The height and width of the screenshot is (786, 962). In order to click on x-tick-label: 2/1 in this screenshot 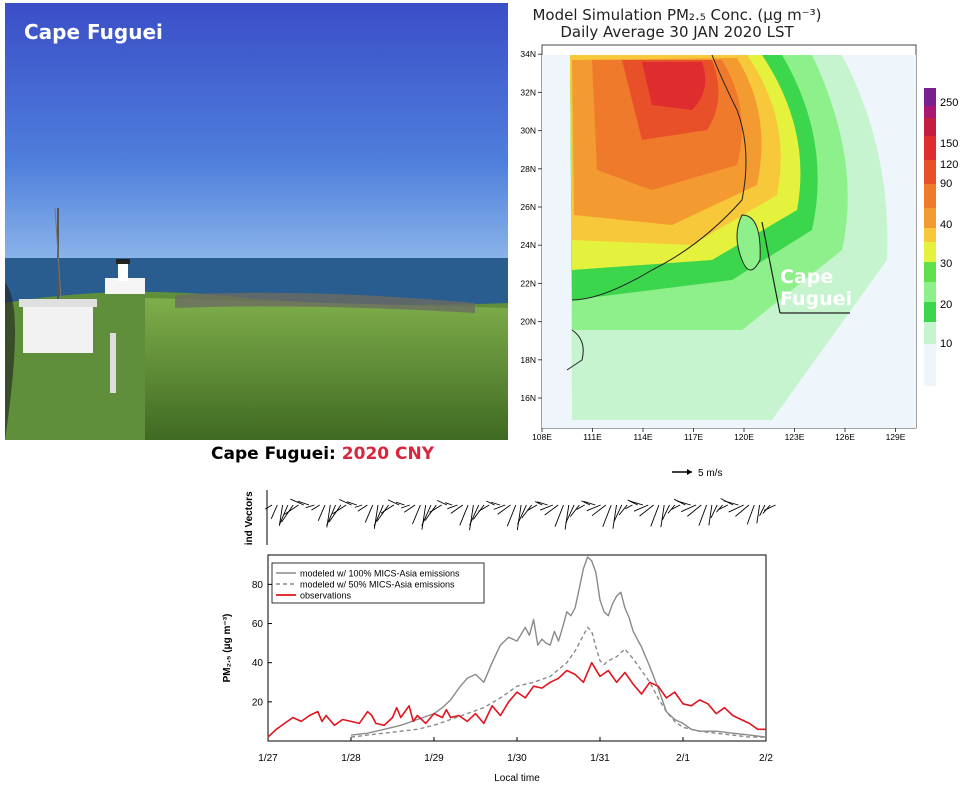, I will do `click(683, 758)`.